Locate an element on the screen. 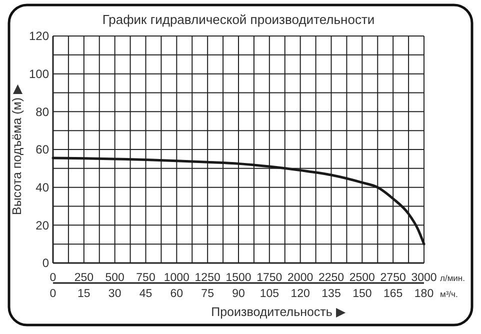 This screenshot has width=481, height=334. x-tick-label: 2750 is located at coordinates (393, 278).